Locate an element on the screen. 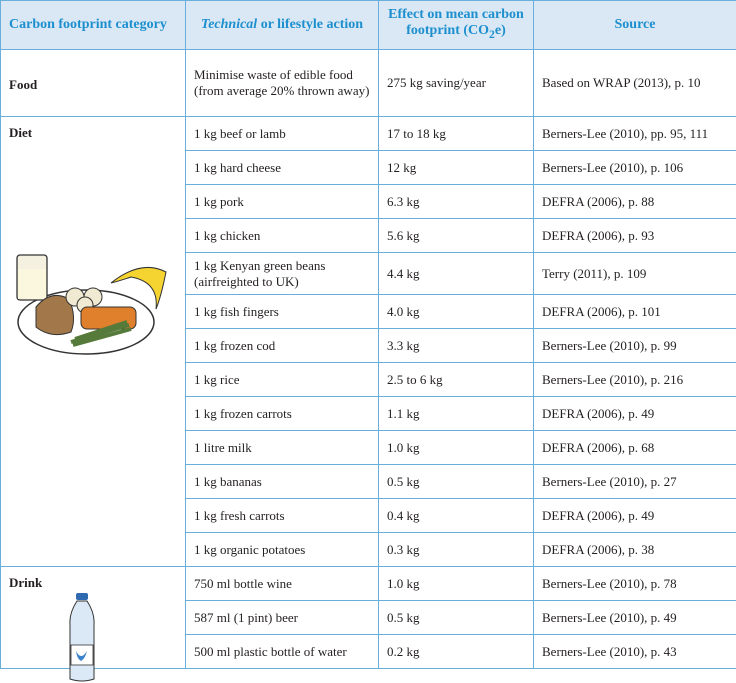 This screenshot has width=736, height=683. effect-cell: 0.4 kg is located at coordinates (456, 516).